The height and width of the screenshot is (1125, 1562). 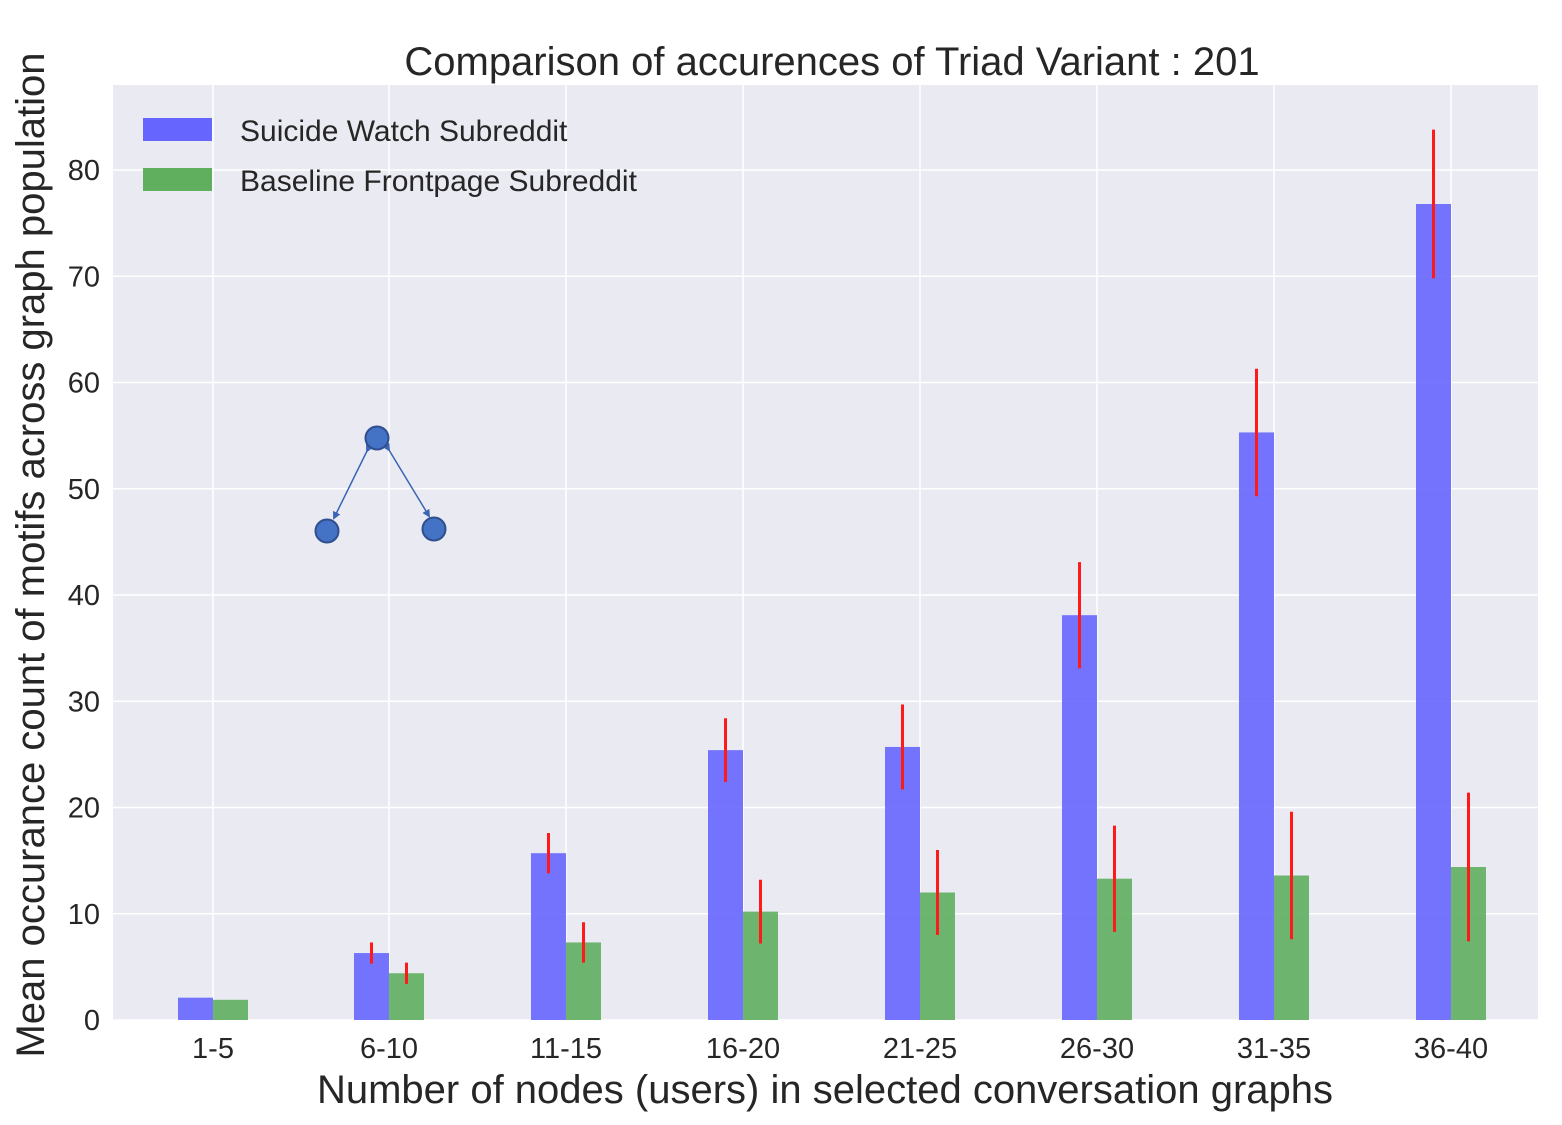 I want to click on x-tick-label-16-20: 16-20, so click(x=743, y=1049).